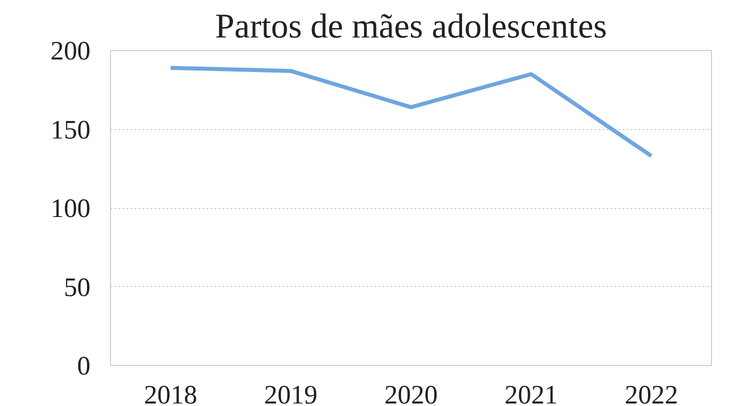 Image resolution: width=731 pixels, height=406 pixels. Describe the element at coordinates (411, 27) in the screenshot. I see `chart-title: Partos de mães adolescentes` at that location.